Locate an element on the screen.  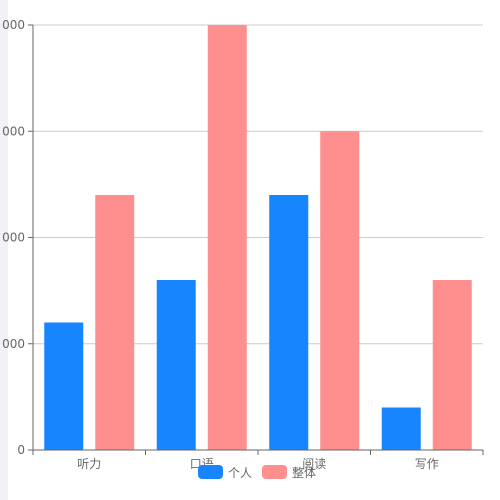
x-tick-label: 听力 is located at coordinates (89, 464).